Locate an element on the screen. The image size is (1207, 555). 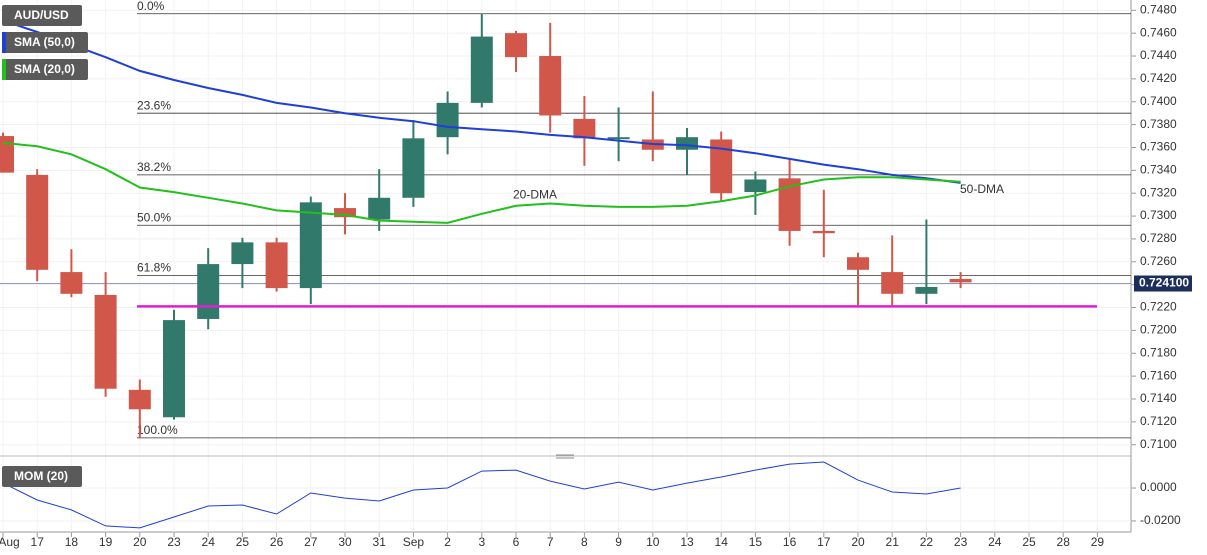
y-tick-label: 0.7420 is located at coordinates (1158, 78).